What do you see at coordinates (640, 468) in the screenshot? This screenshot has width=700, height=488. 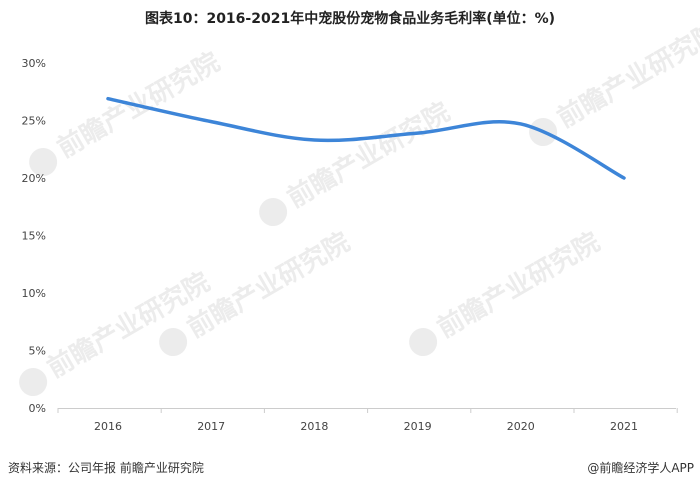 I see `credit-note: @前瞻经济学人APP` at bounding box center [640, 468].